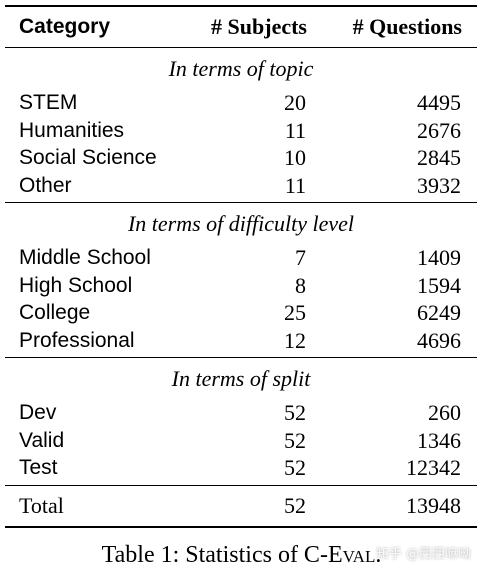 The image size is (483, 575). What do you see at coordinates (241, 47) in the screenshot?
I see `header-rule` at bounding box center [241, 47].